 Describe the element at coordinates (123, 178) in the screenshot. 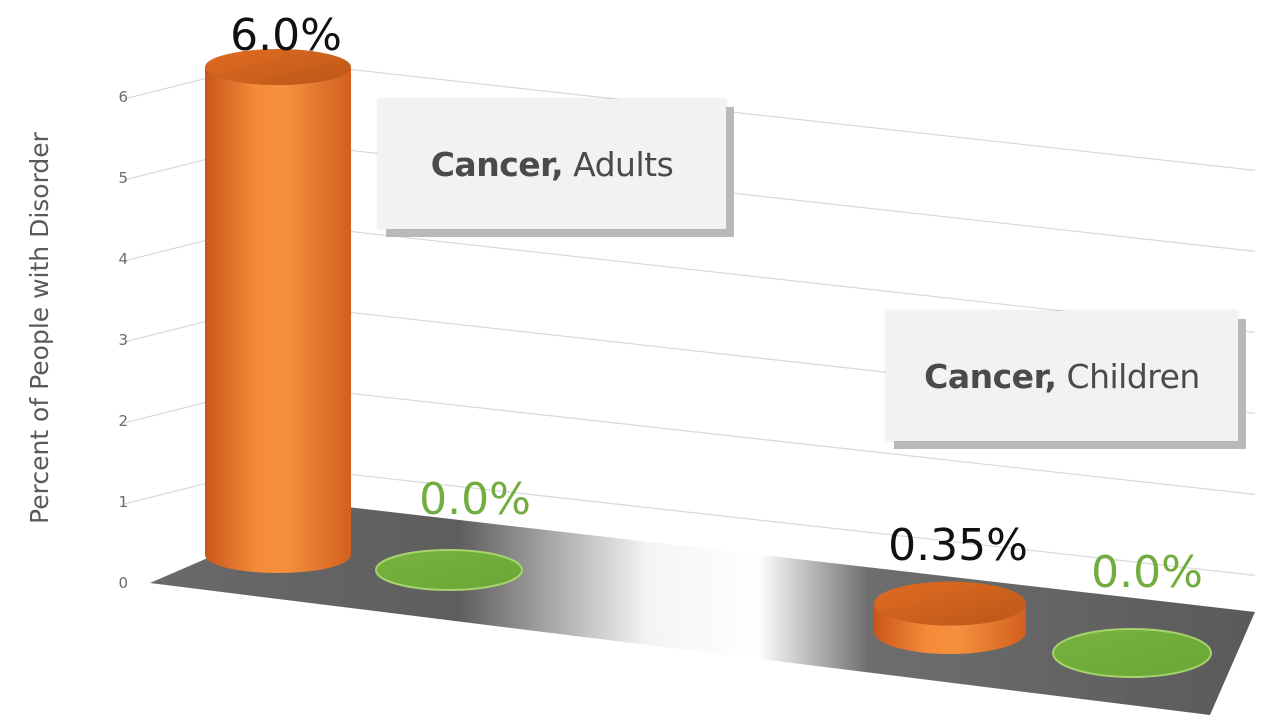

I see `y-tick-label: 5` at that location.